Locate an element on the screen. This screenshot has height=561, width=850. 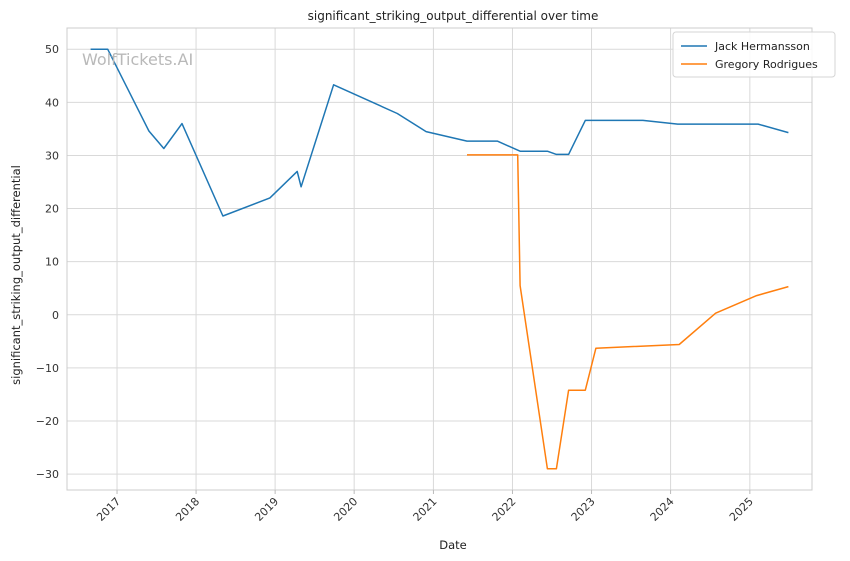
x-tick-label: 2017 is located at coordinates (108, 509).